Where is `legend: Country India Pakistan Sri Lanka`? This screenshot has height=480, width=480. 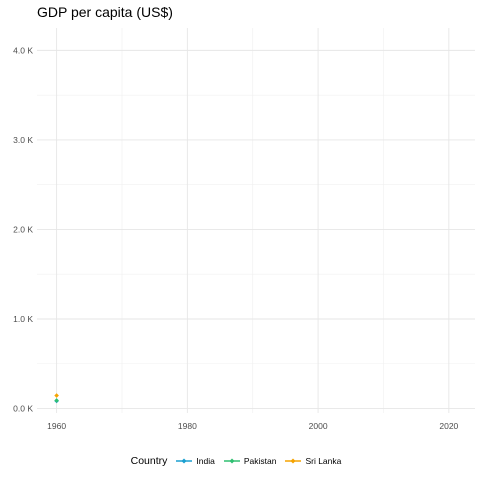 legend: Country India Pakistan Sri Lanka is located at coordinates (240, 461).